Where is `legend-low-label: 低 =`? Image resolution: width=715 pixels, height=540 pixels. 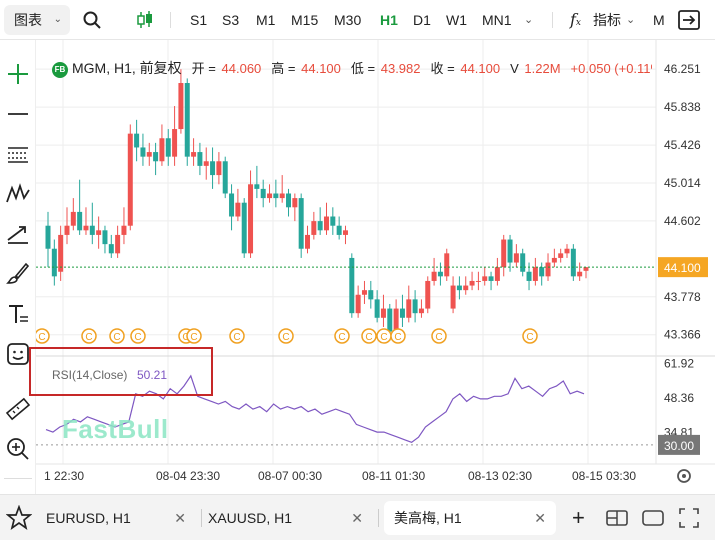
legend-low-label: 低 = is located at coordinates (363, 68).